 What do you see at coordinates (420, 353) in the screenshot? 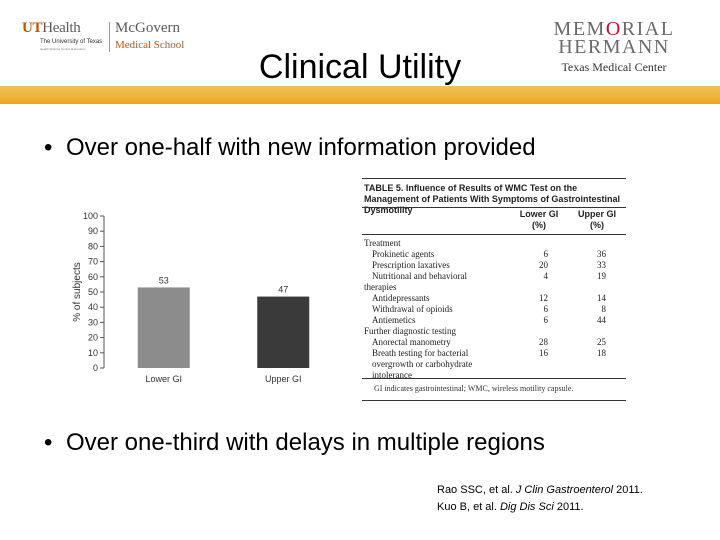
I see `table-row-label: Breath testing for bacterial` at bounding box center [420, 353].